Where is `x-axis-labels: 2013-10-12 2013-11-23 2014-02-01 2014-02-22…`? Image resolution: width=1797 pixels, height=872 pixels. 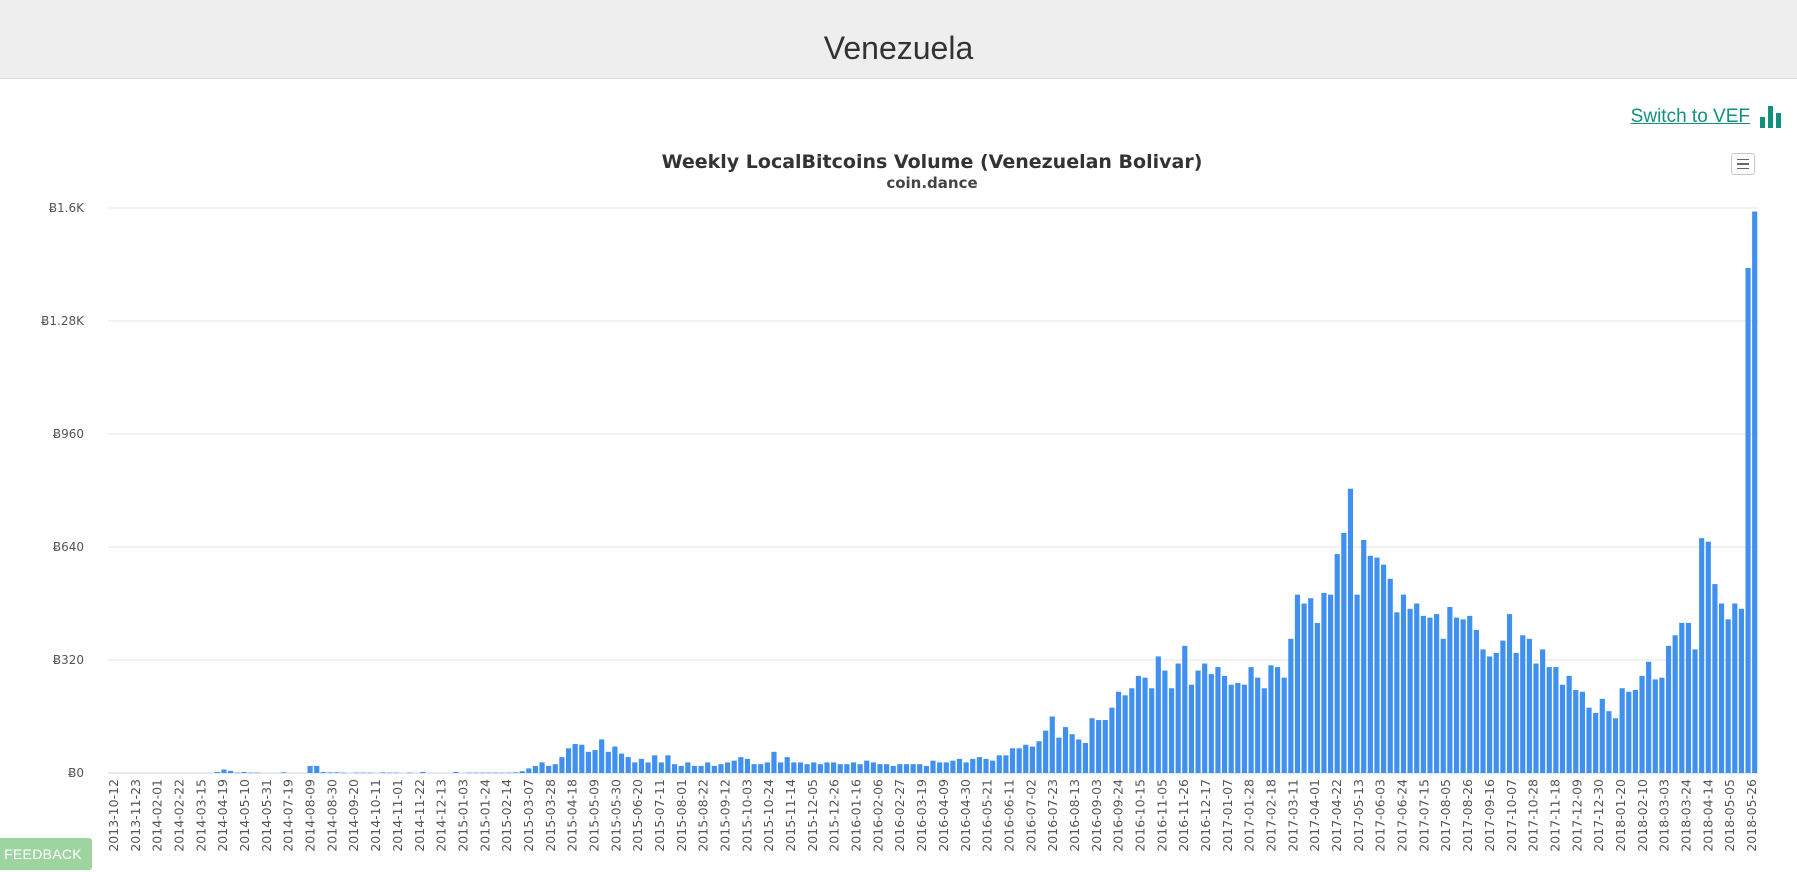
x-axis-labels: 2013-10-12 2013-11-23 2014-02-01 2014-02-22… is located at coordinates (932, 815).